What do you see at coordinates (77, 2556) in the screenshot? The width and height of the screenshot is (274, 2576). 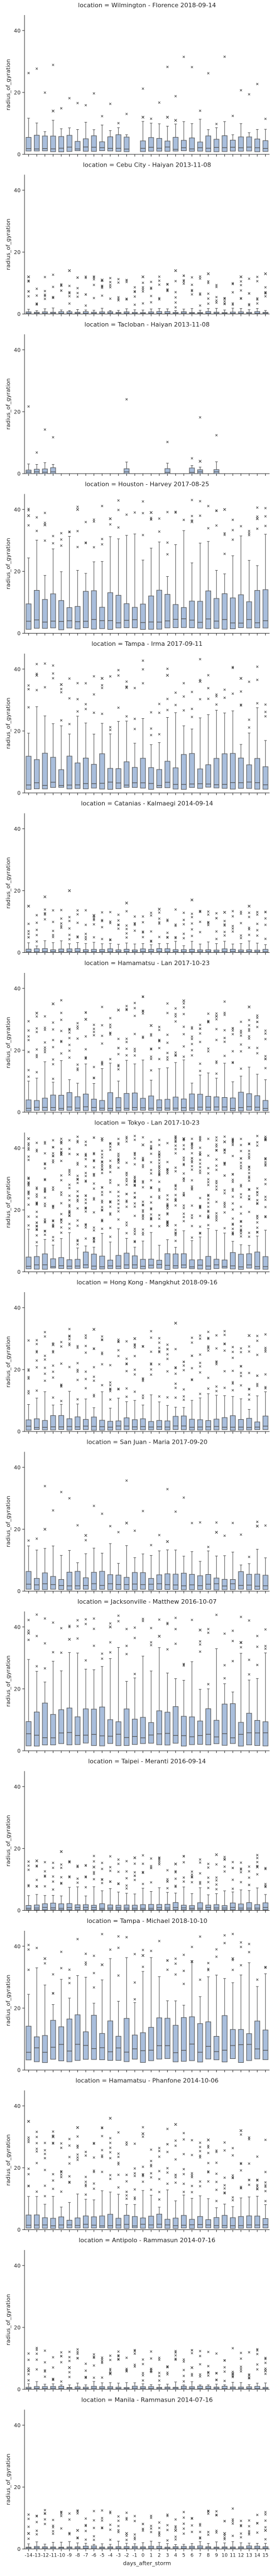 I see `x-tick-label: -8` at bounding box center [77, 2556].